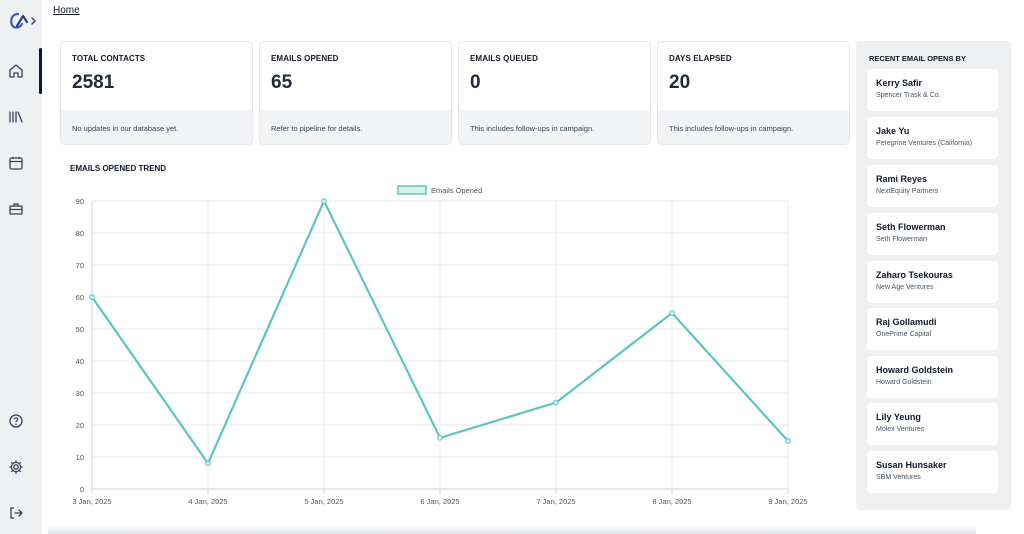  I want to click on stat-label: EMAILS OPENED, so click(305, 58).